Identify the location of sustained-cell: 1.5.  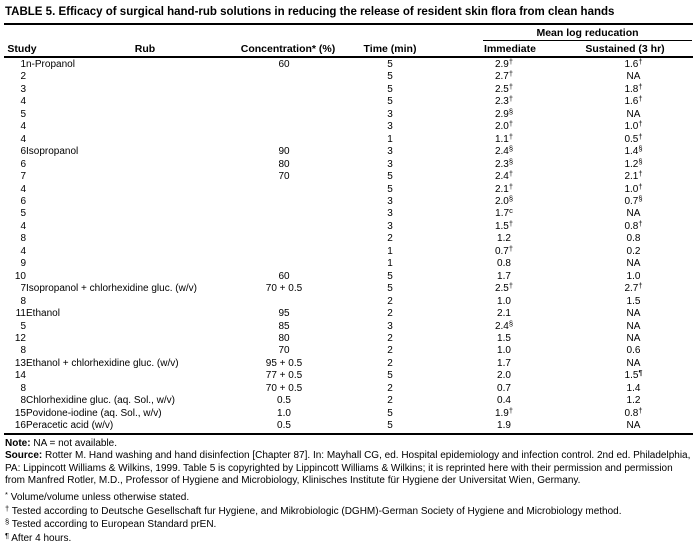
(633, 301).